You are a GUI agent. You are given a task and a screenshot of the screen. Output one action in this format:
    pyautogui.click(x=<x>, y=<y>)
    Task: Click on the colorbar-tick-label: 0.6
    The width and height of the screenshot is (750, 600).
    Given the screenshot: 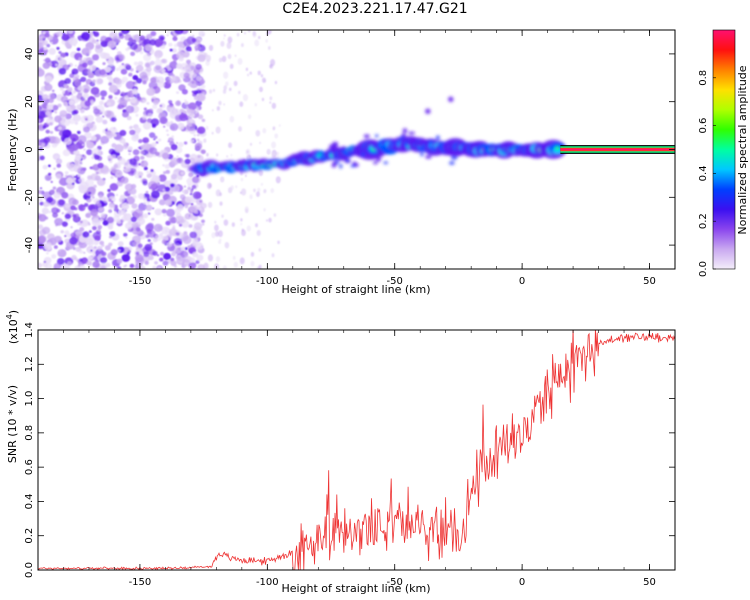 What is the action you would take?
    pyautogui.click(x=703, y=126)
    